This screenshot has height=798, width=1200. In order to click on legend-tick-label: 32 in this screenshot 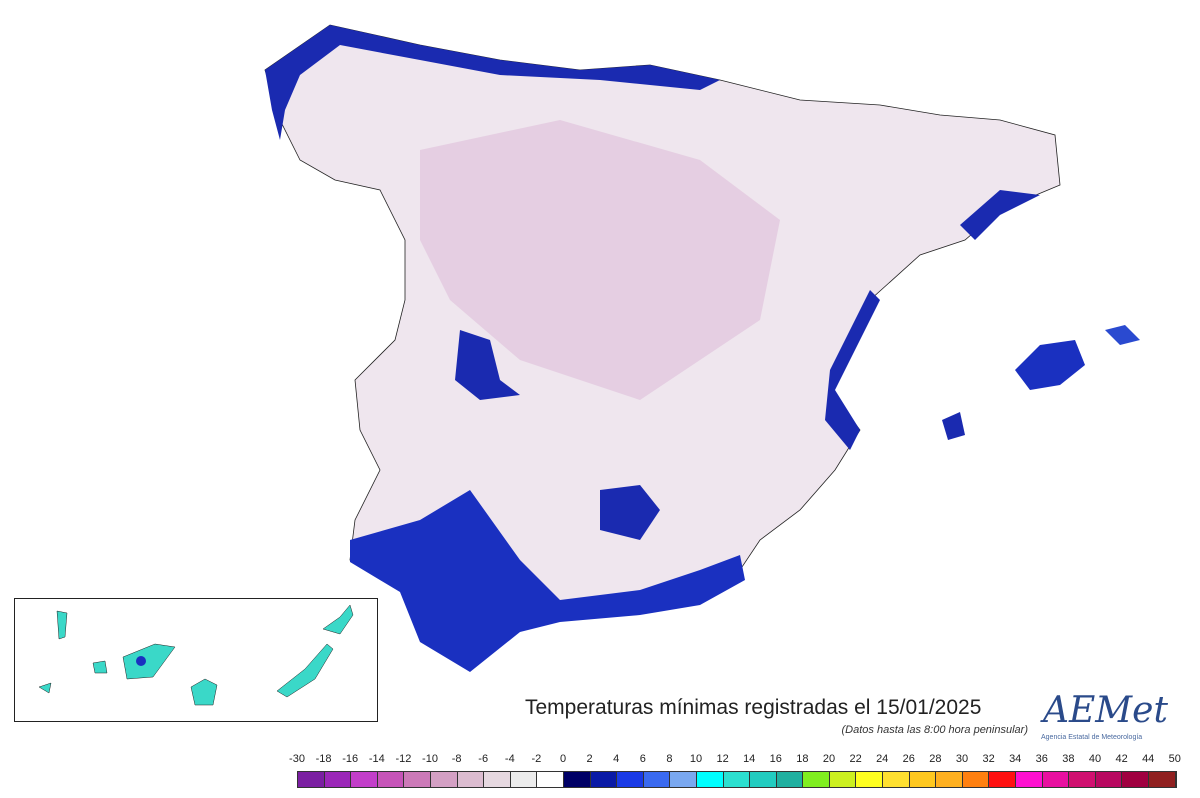, I will do `click(988, 759)`.